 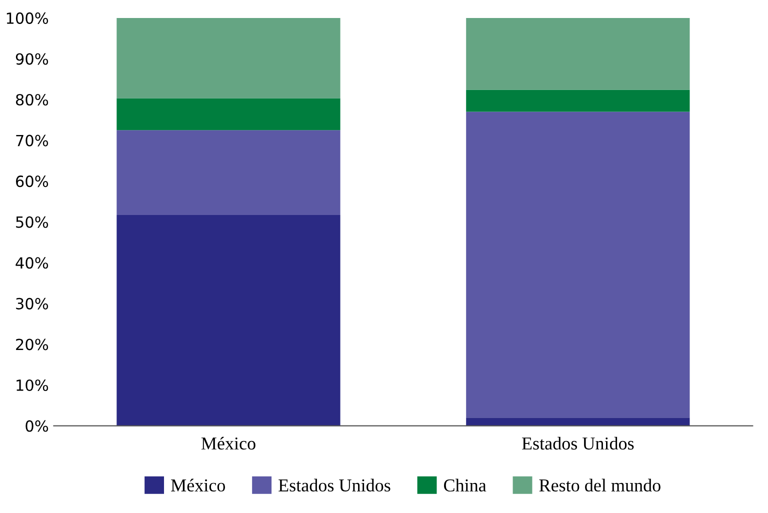 What do you see at coordinates (27, 18) in the screenshot?
I see `y-tick-label: 100%` at bounding box center [27, 18].